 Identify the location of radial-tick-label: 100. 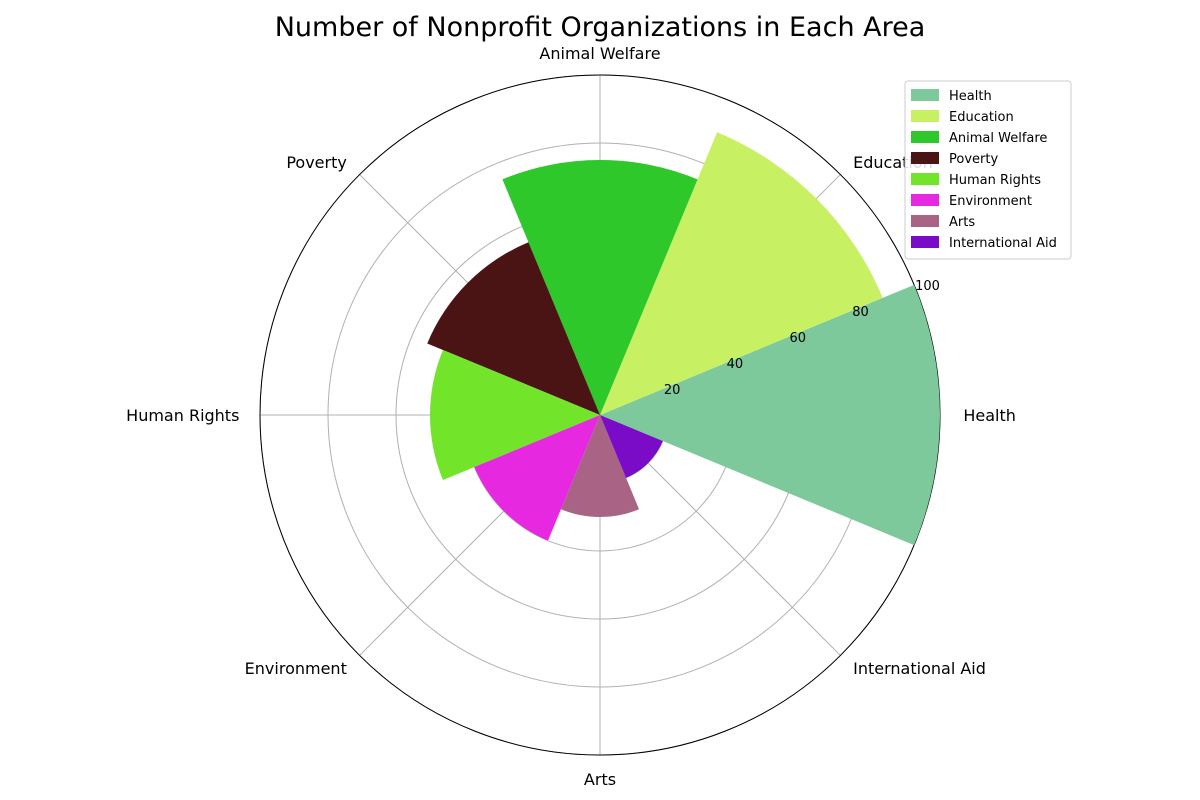
(927, 286).